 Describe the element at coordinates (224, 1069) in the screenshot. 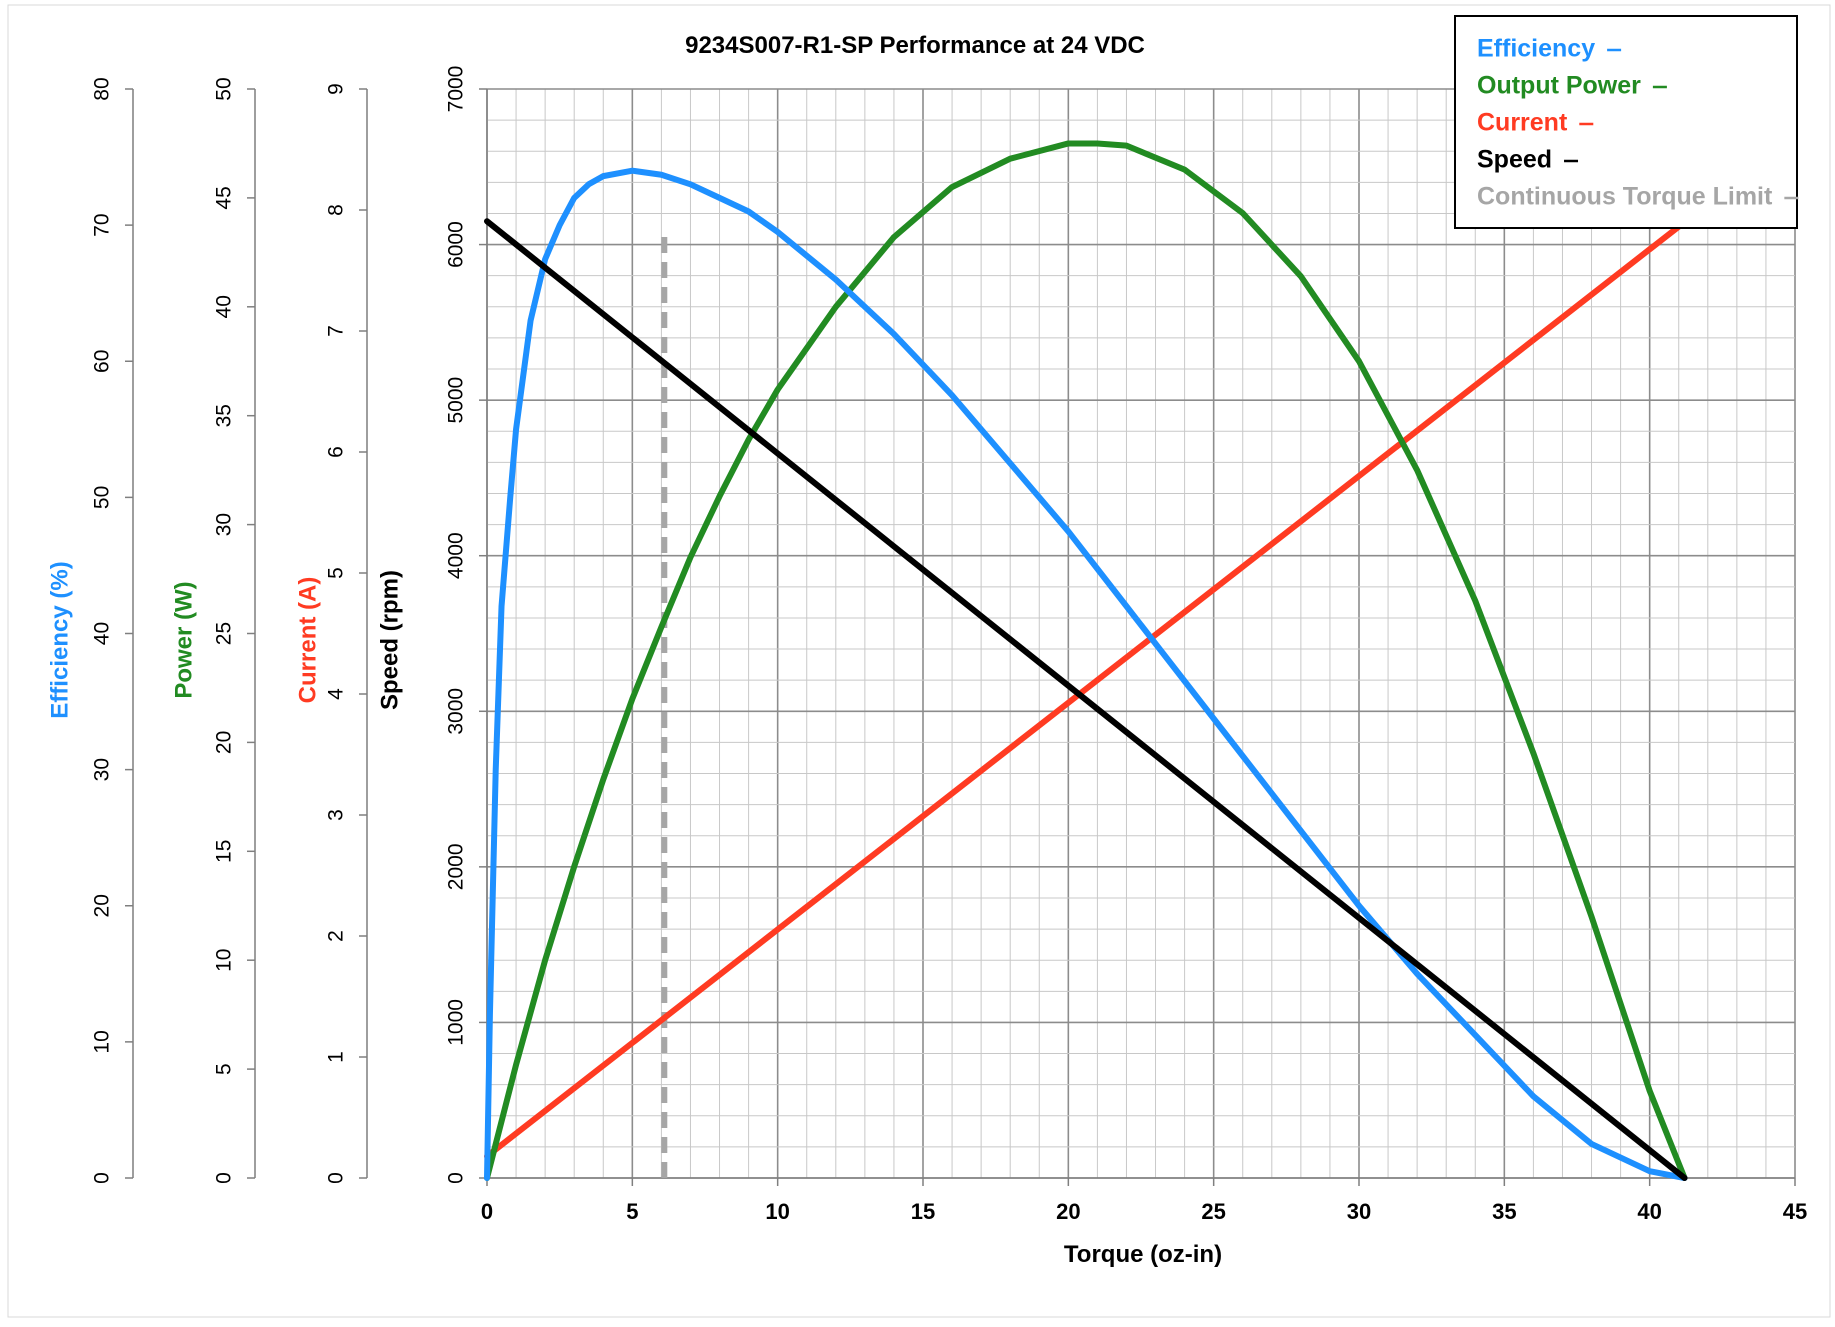

I see `power-tick-label: 5` at that location.